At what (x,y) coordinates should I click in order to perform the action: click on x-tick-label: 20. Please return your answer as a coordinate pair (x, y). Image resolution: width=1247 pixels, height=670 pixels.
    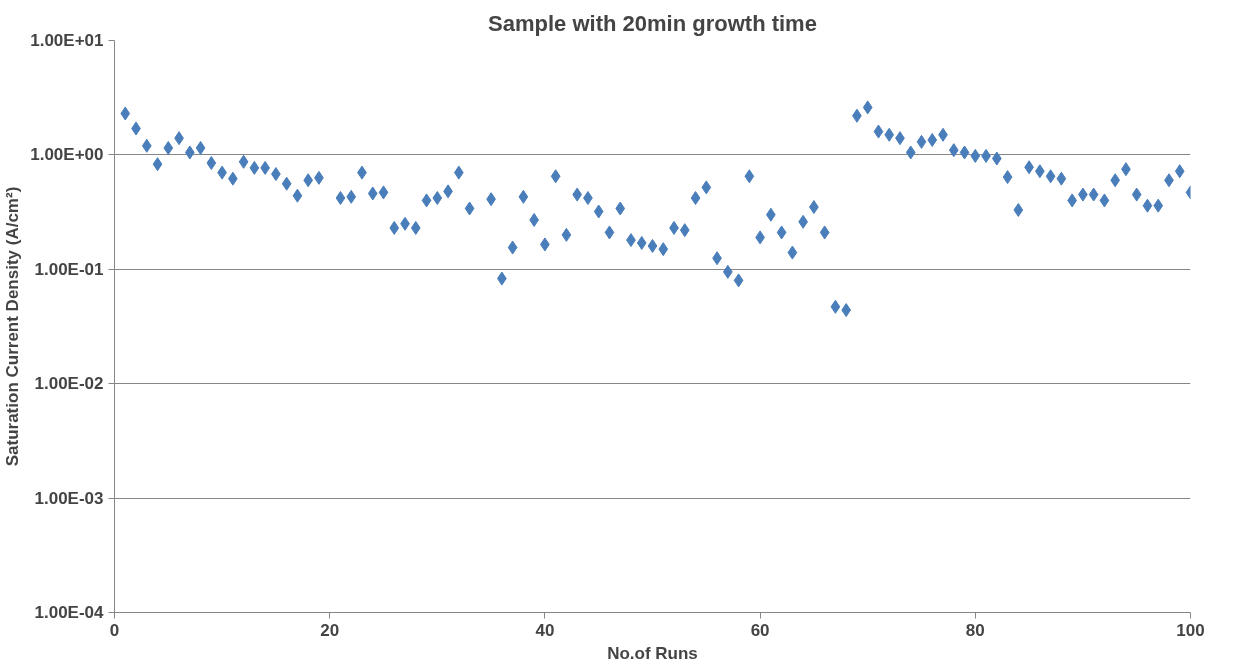
    Looking at the image, I should click on (330, 630).